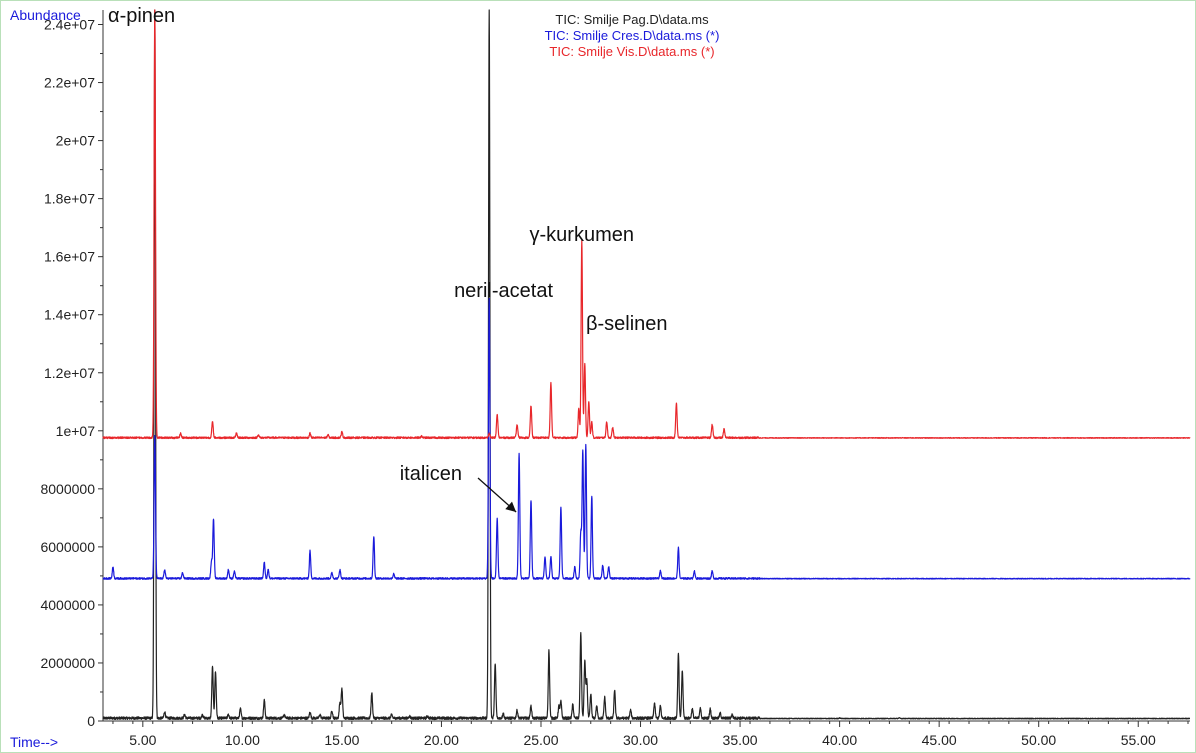  I want to click on y-tick-label: 6000000, so click(67, 547).